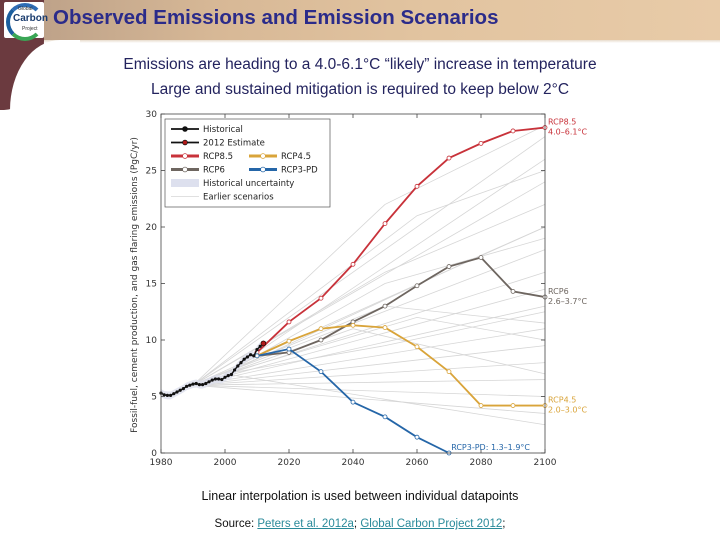  What do you see at coordinates (431, 524) in the screenshot?
I see `source-link-gcp: Global Carbon Project 2012` at bounding box center [431, 524].